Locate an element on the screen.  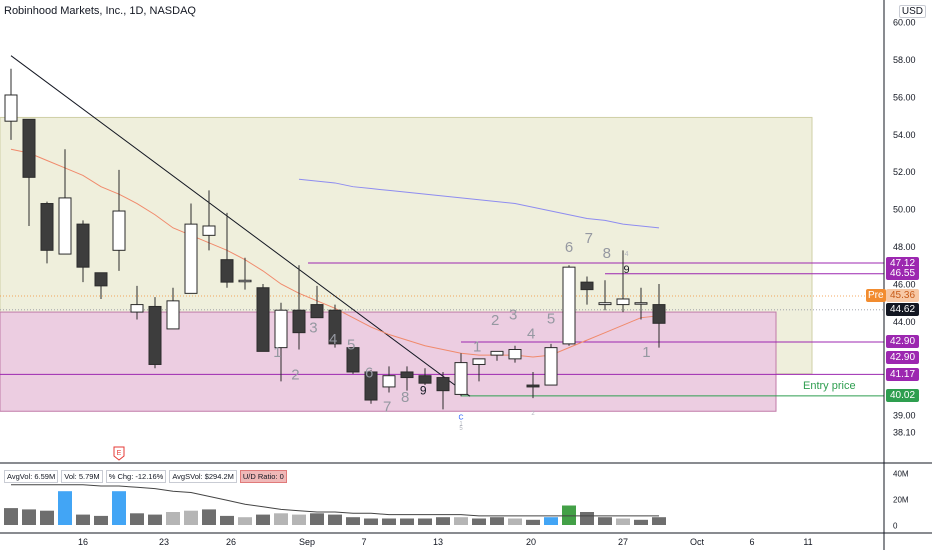
event-marker-label: E is located at coordinates (119, 453).